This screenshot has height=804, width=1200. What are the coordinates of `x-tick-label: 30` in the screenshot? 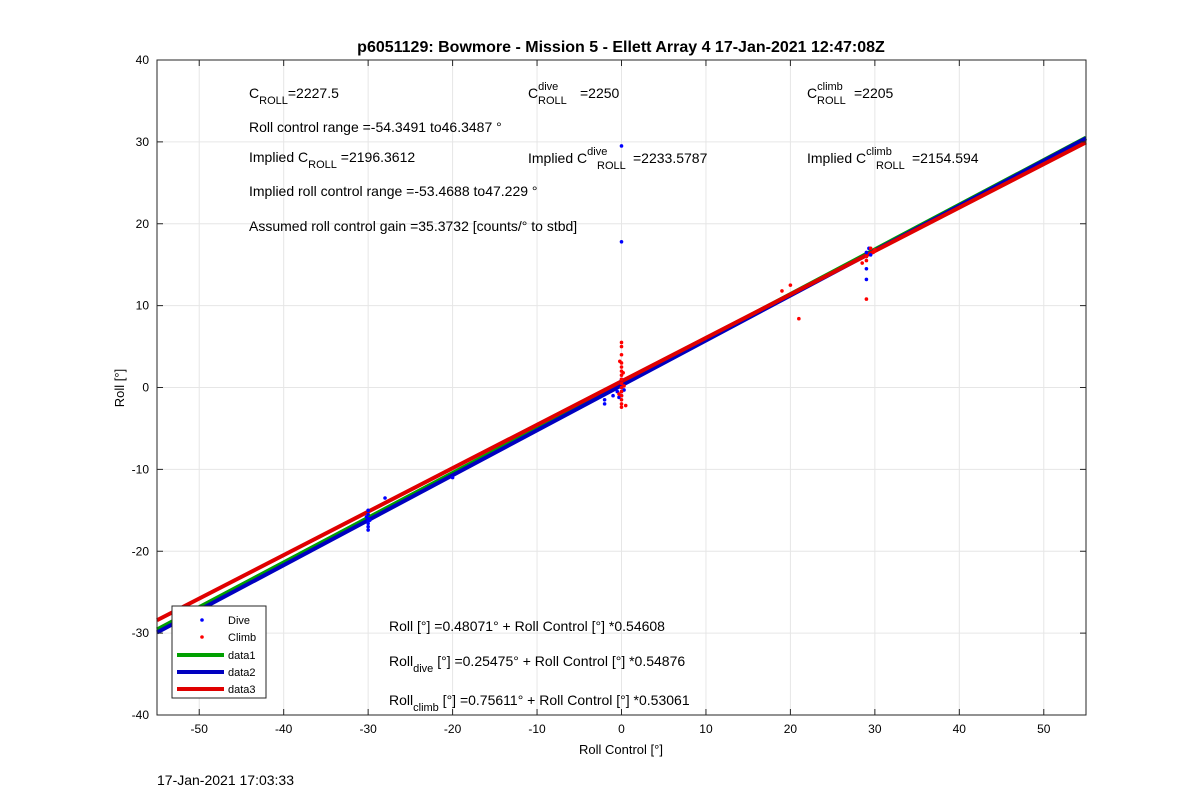 It's located at (875, 729).